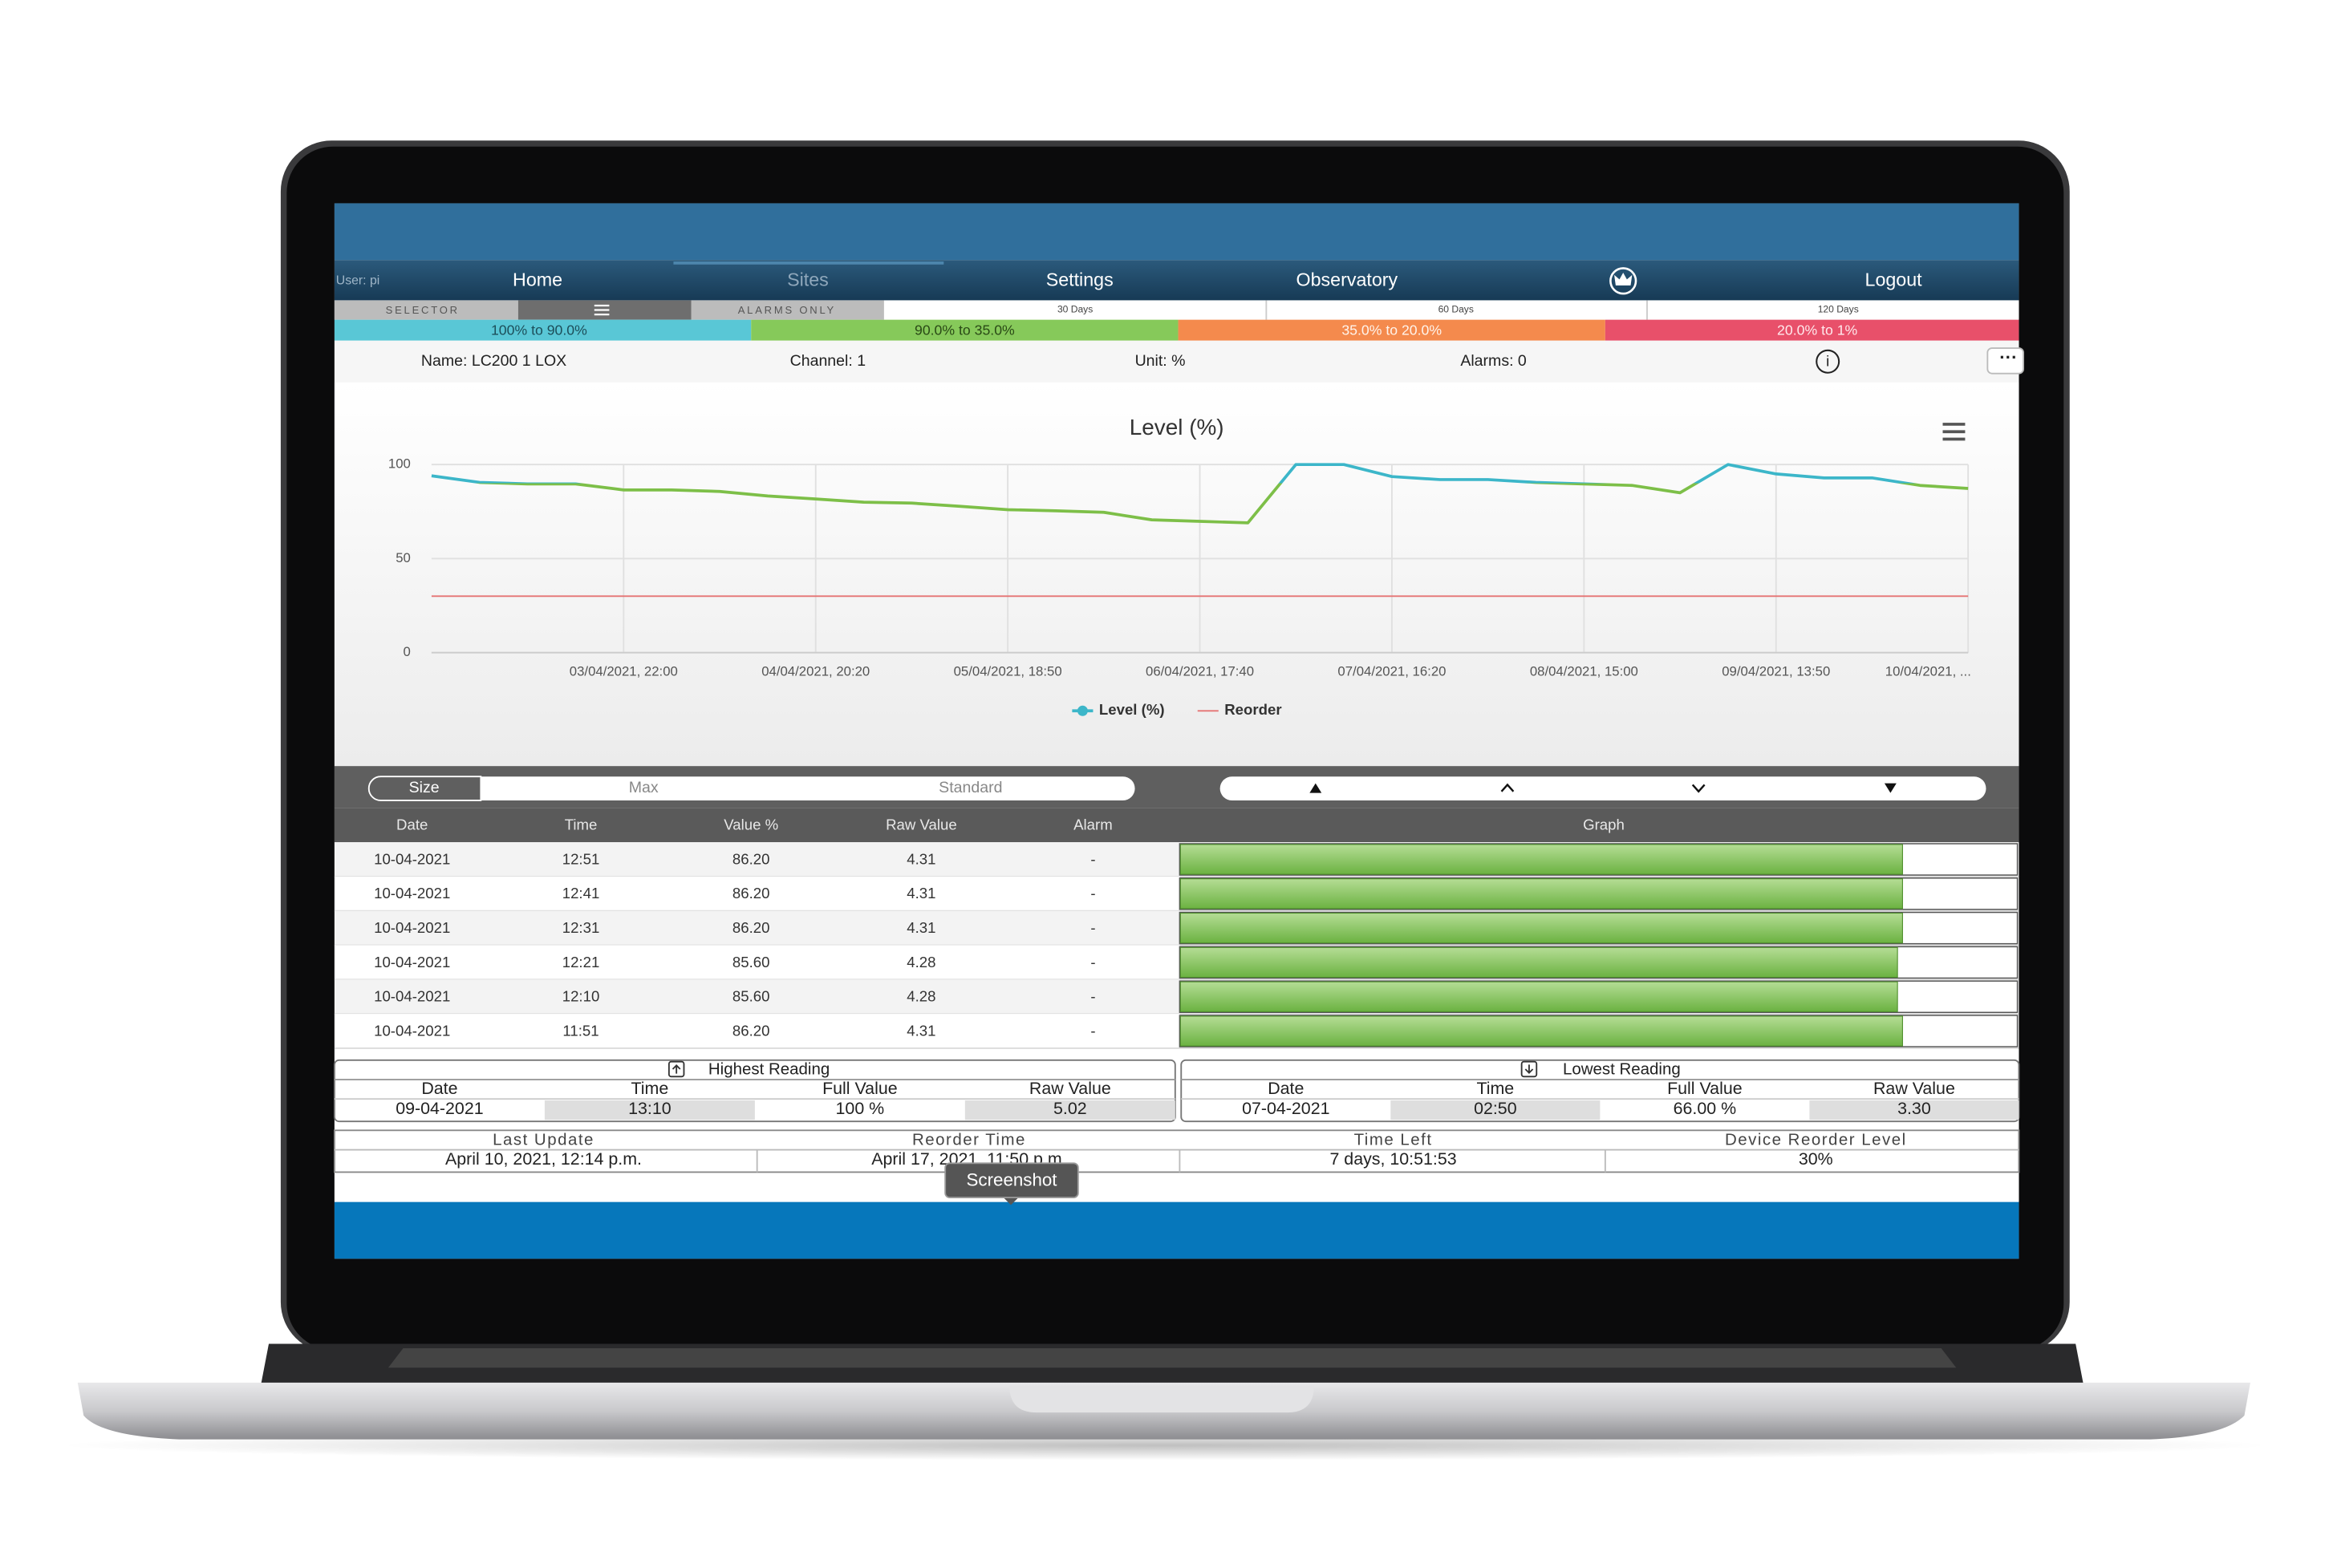 This screenshot has width=2325, height=1568. I want to click on highest-header: Full Value, so click(860, 1088).